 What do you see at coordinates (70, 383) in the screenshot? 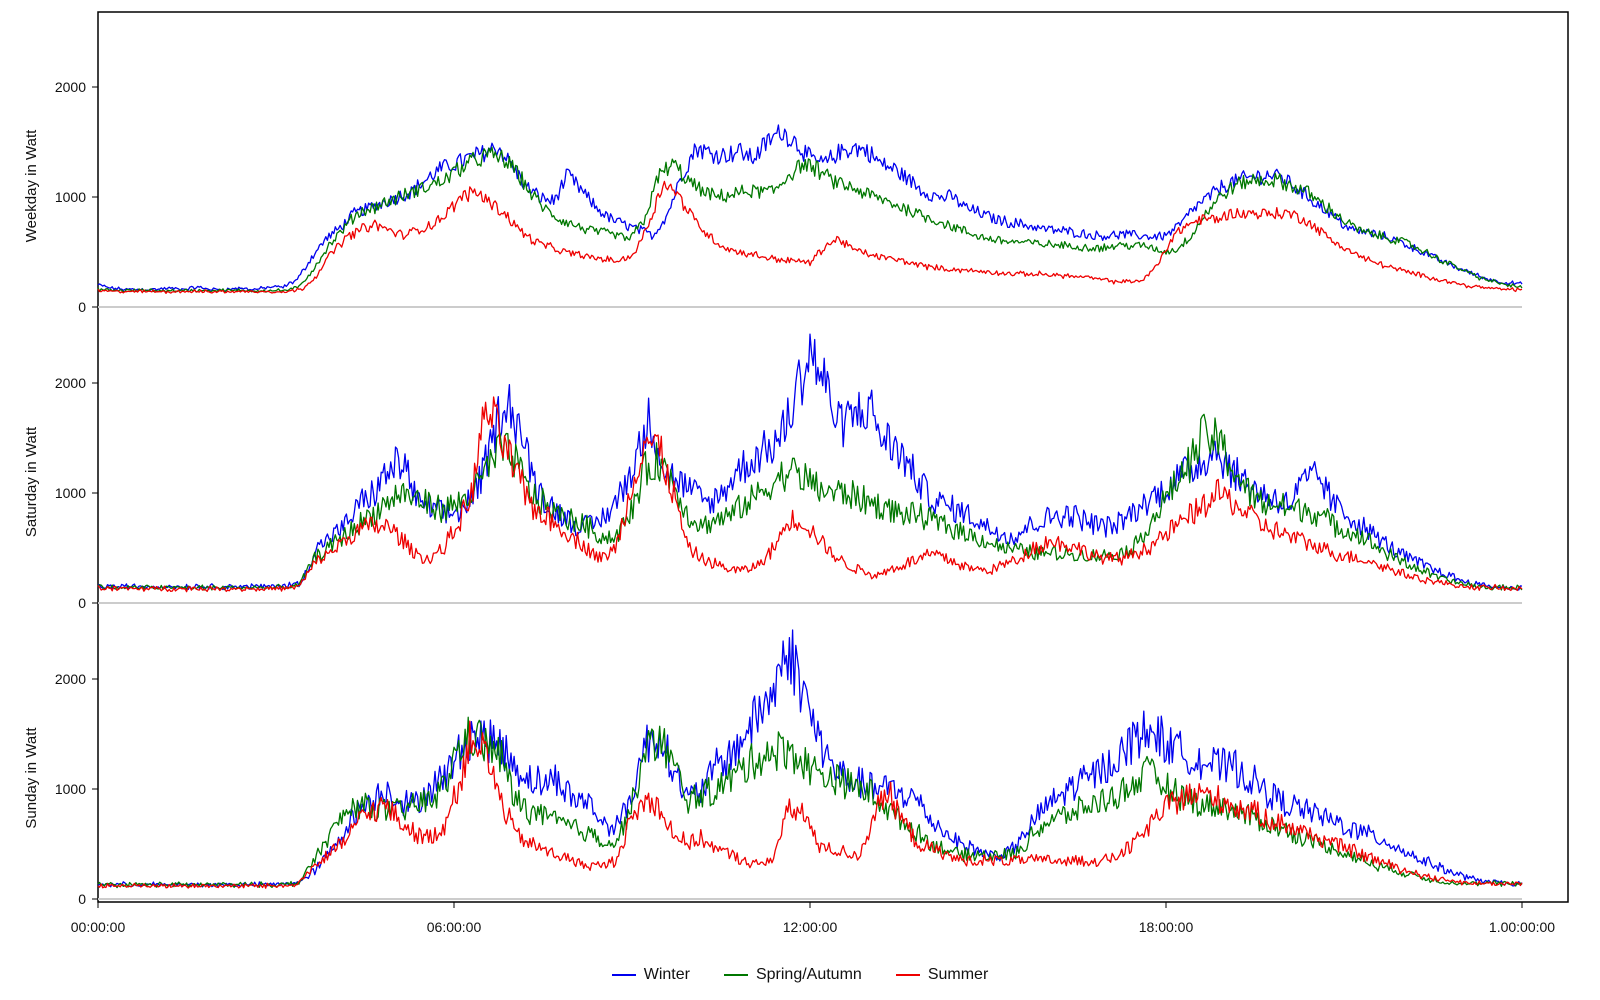
I see `panel-2-ytick-label-2000: 2000` at bounding box center [70, 383].